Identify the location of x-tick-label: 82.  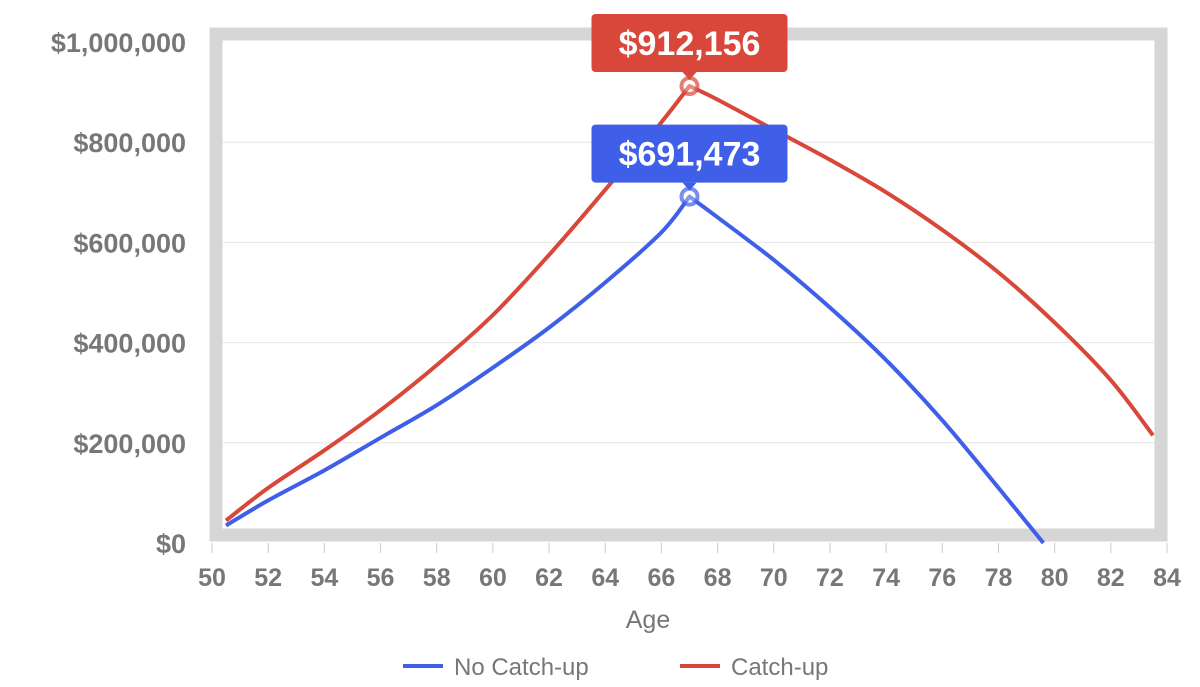
(1111, 578).